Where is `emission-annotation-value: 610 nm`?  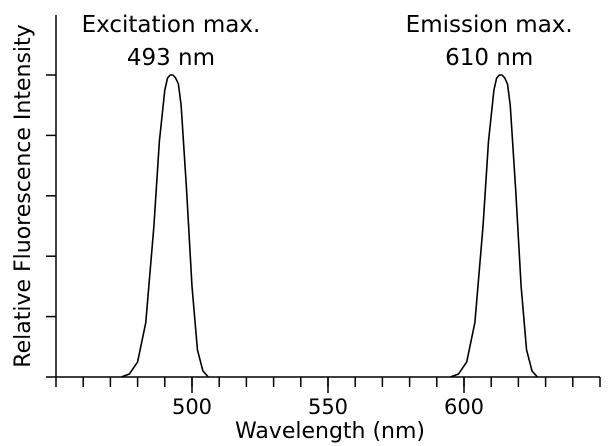
emission-annotation-value: 610 nm is located at coordinates (489, 58).